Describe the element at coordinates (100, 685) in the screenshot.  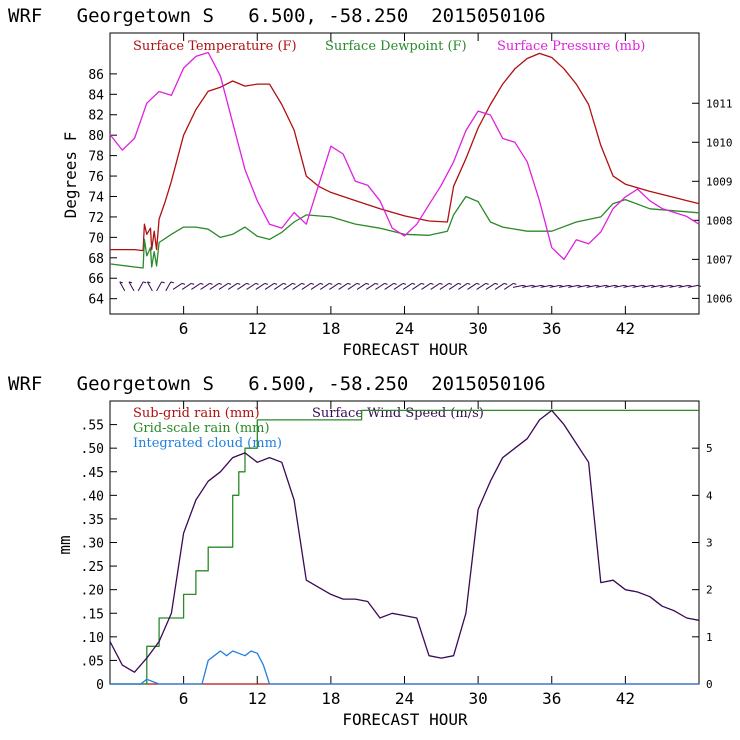
I see `bottom-y-tick-label: 0` at that location.